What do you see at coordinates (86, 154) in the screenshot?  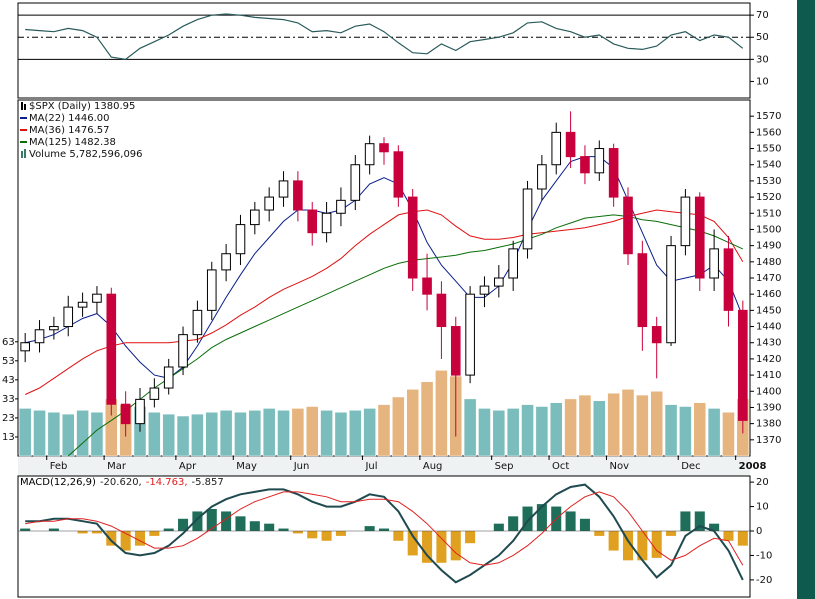 I see `legend-entry: Volume 5,782,596,096` at bounding box center [86, 154].